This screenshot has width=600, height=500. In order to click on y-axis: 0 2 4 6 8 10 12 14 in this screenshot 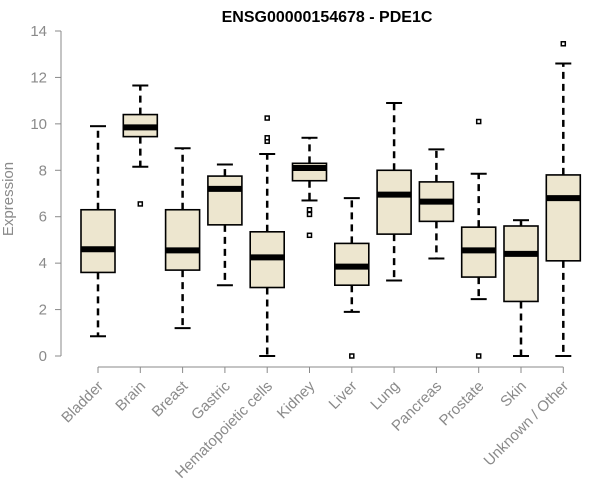, I will do `click(46, 194)`.